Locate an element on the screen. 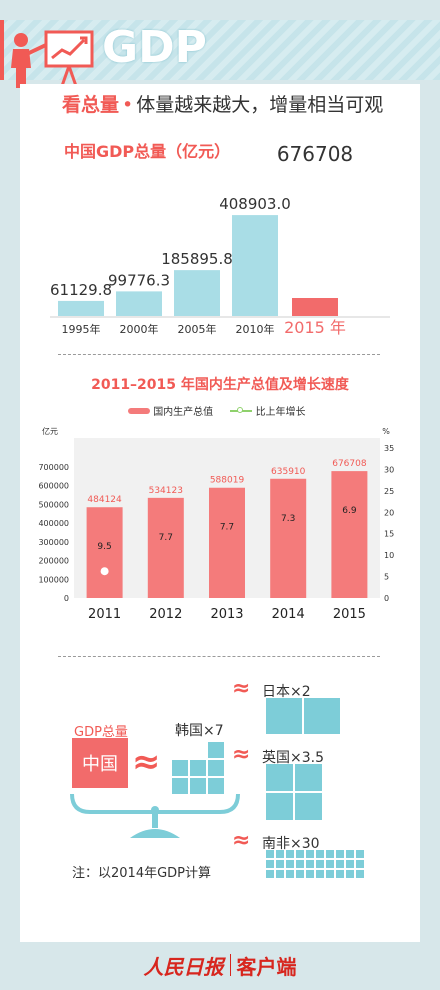 Image resolution: width=440 pixels, height=990 pixels. chart2-title: 2011–2015 年国内生产总值及增长速度 is located at coordinates (220, 385).